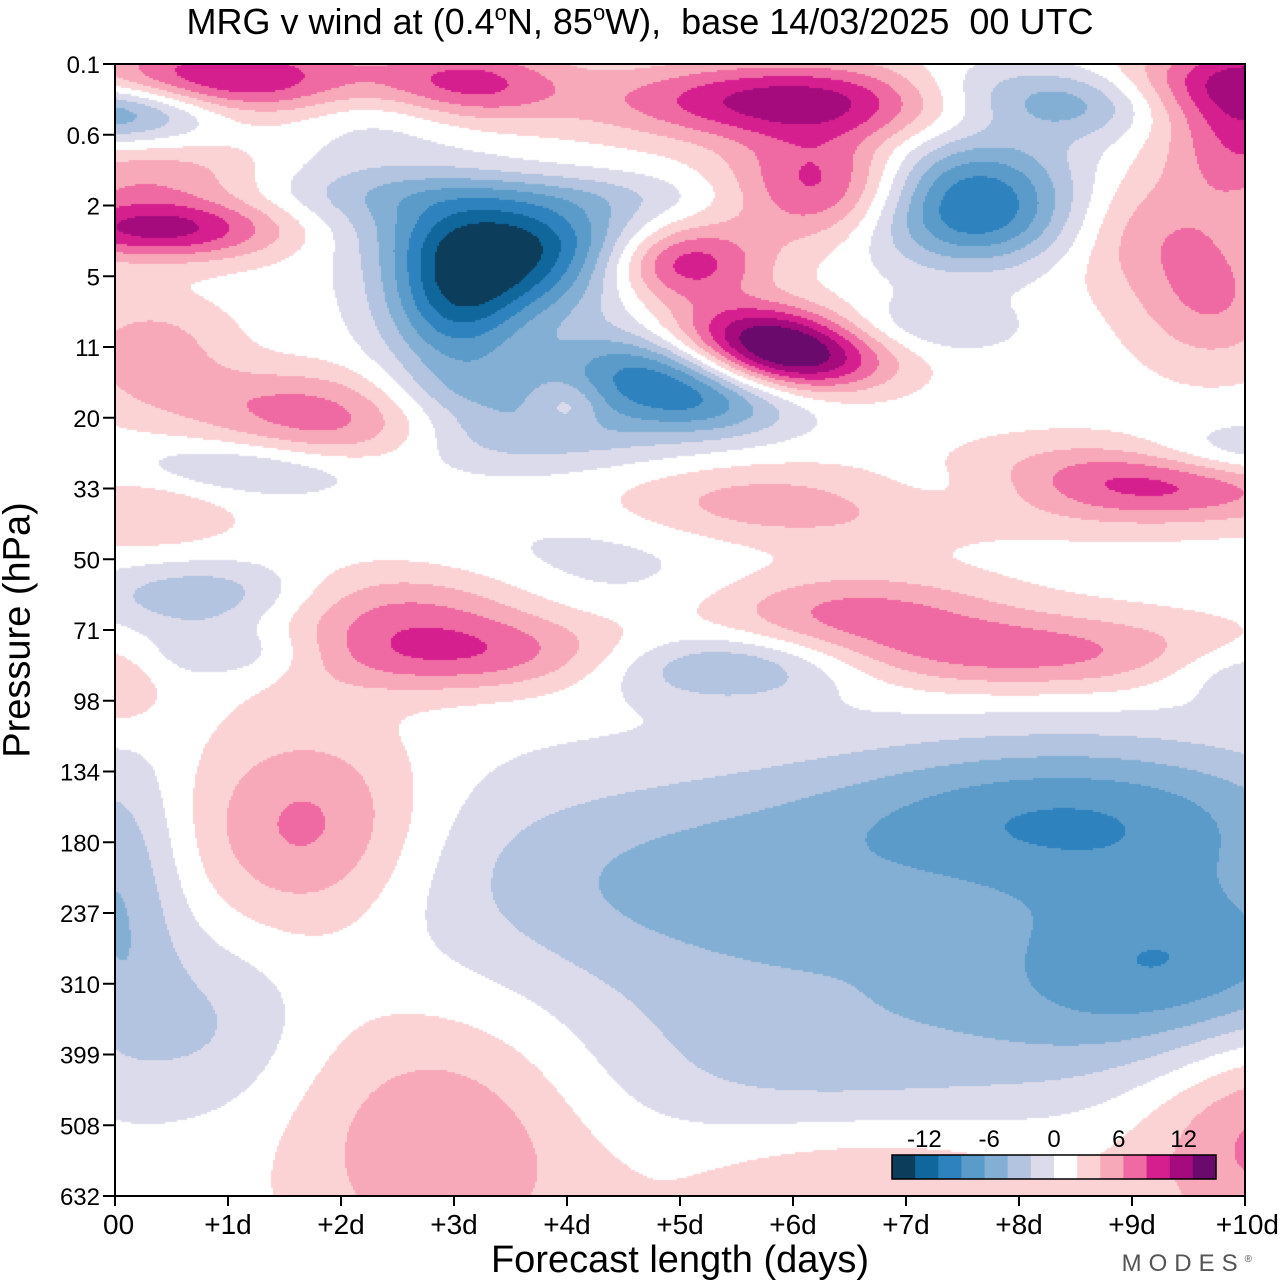  Describe the element at coordinates (1118, 1139) in the screenshot. I see `colorbar-tick-label: 6` at that location.